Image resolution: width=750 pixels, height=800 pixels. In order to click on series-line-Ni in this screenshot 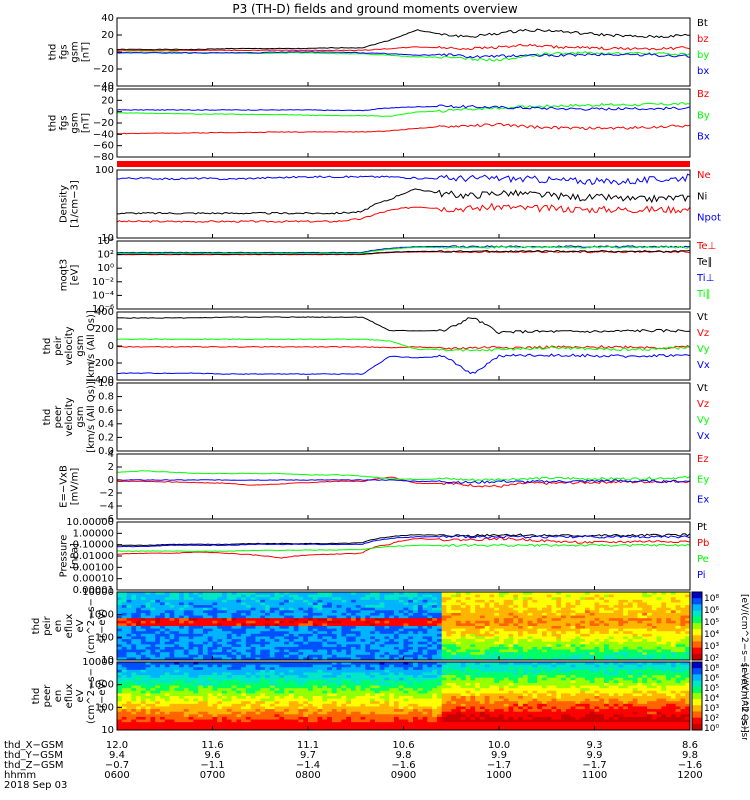, I will do `click(404, 201)`.